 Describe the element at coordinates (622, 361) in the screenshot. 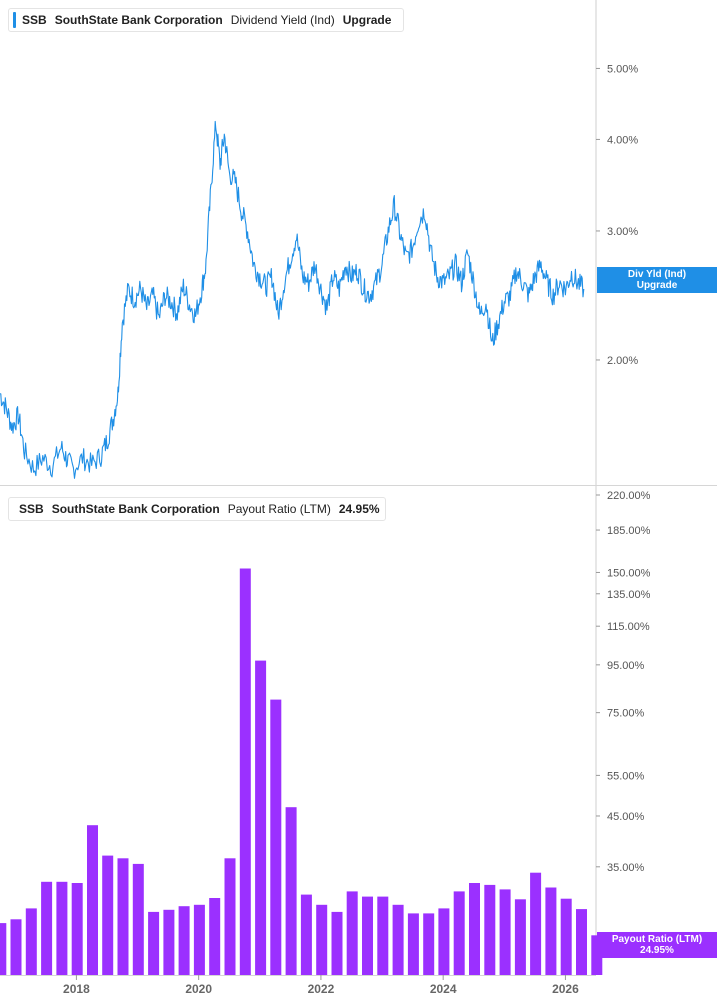

I see `yield-tick-label: 2.00%` at that location.